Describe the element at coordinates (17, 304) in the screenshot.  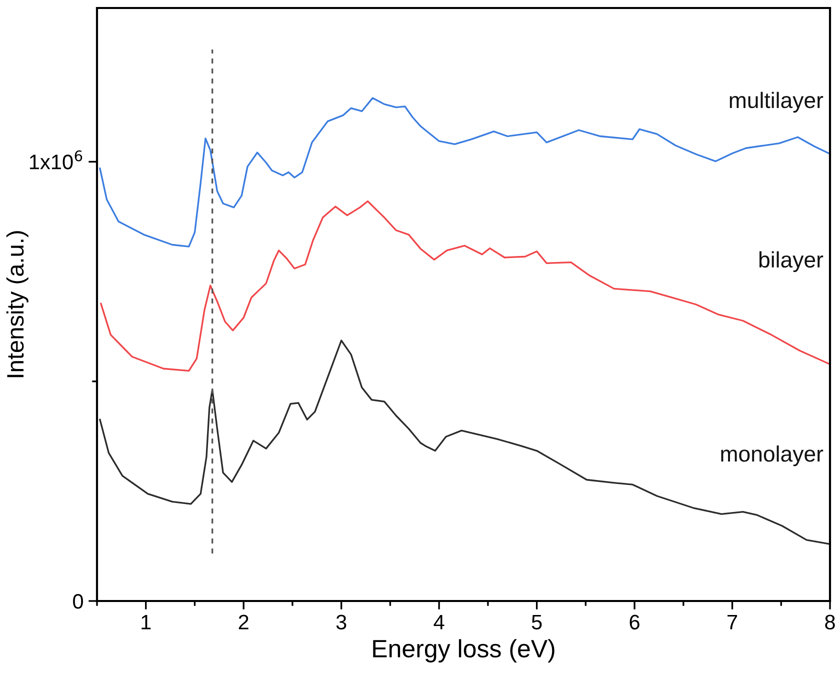
I see `y-axis-title: Intensity (a.u.)` at that location.